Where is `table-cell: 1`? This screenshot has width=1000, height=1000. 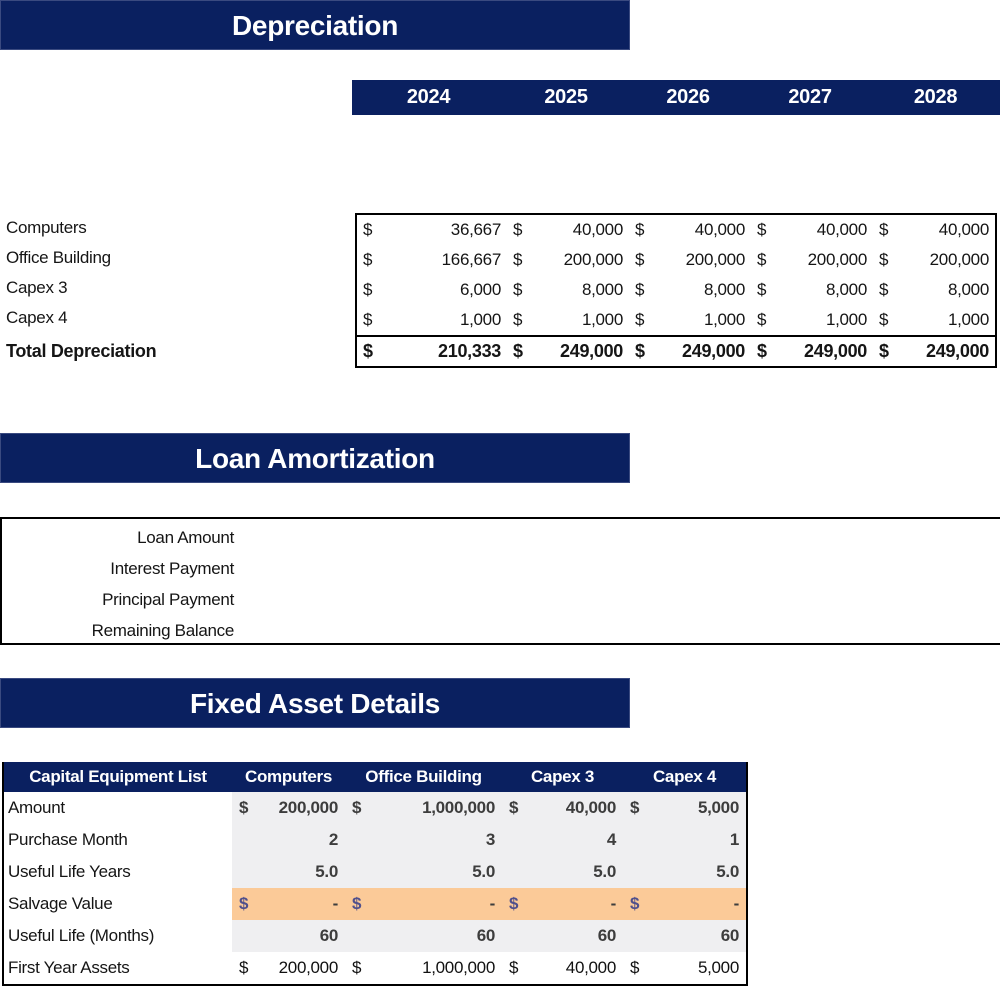
table-cell: 1 is located at coordinates (684, 840).